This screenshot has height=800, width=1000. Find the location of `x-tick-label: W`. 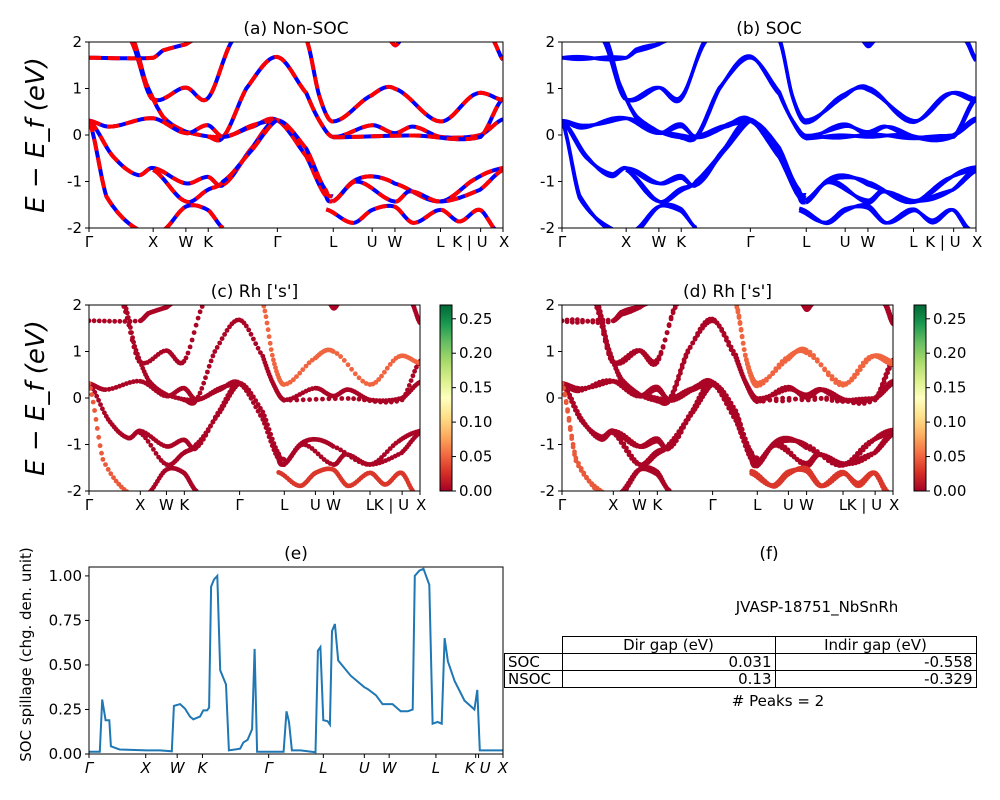

x-tick-label: W is located at coordinates (658, 242).